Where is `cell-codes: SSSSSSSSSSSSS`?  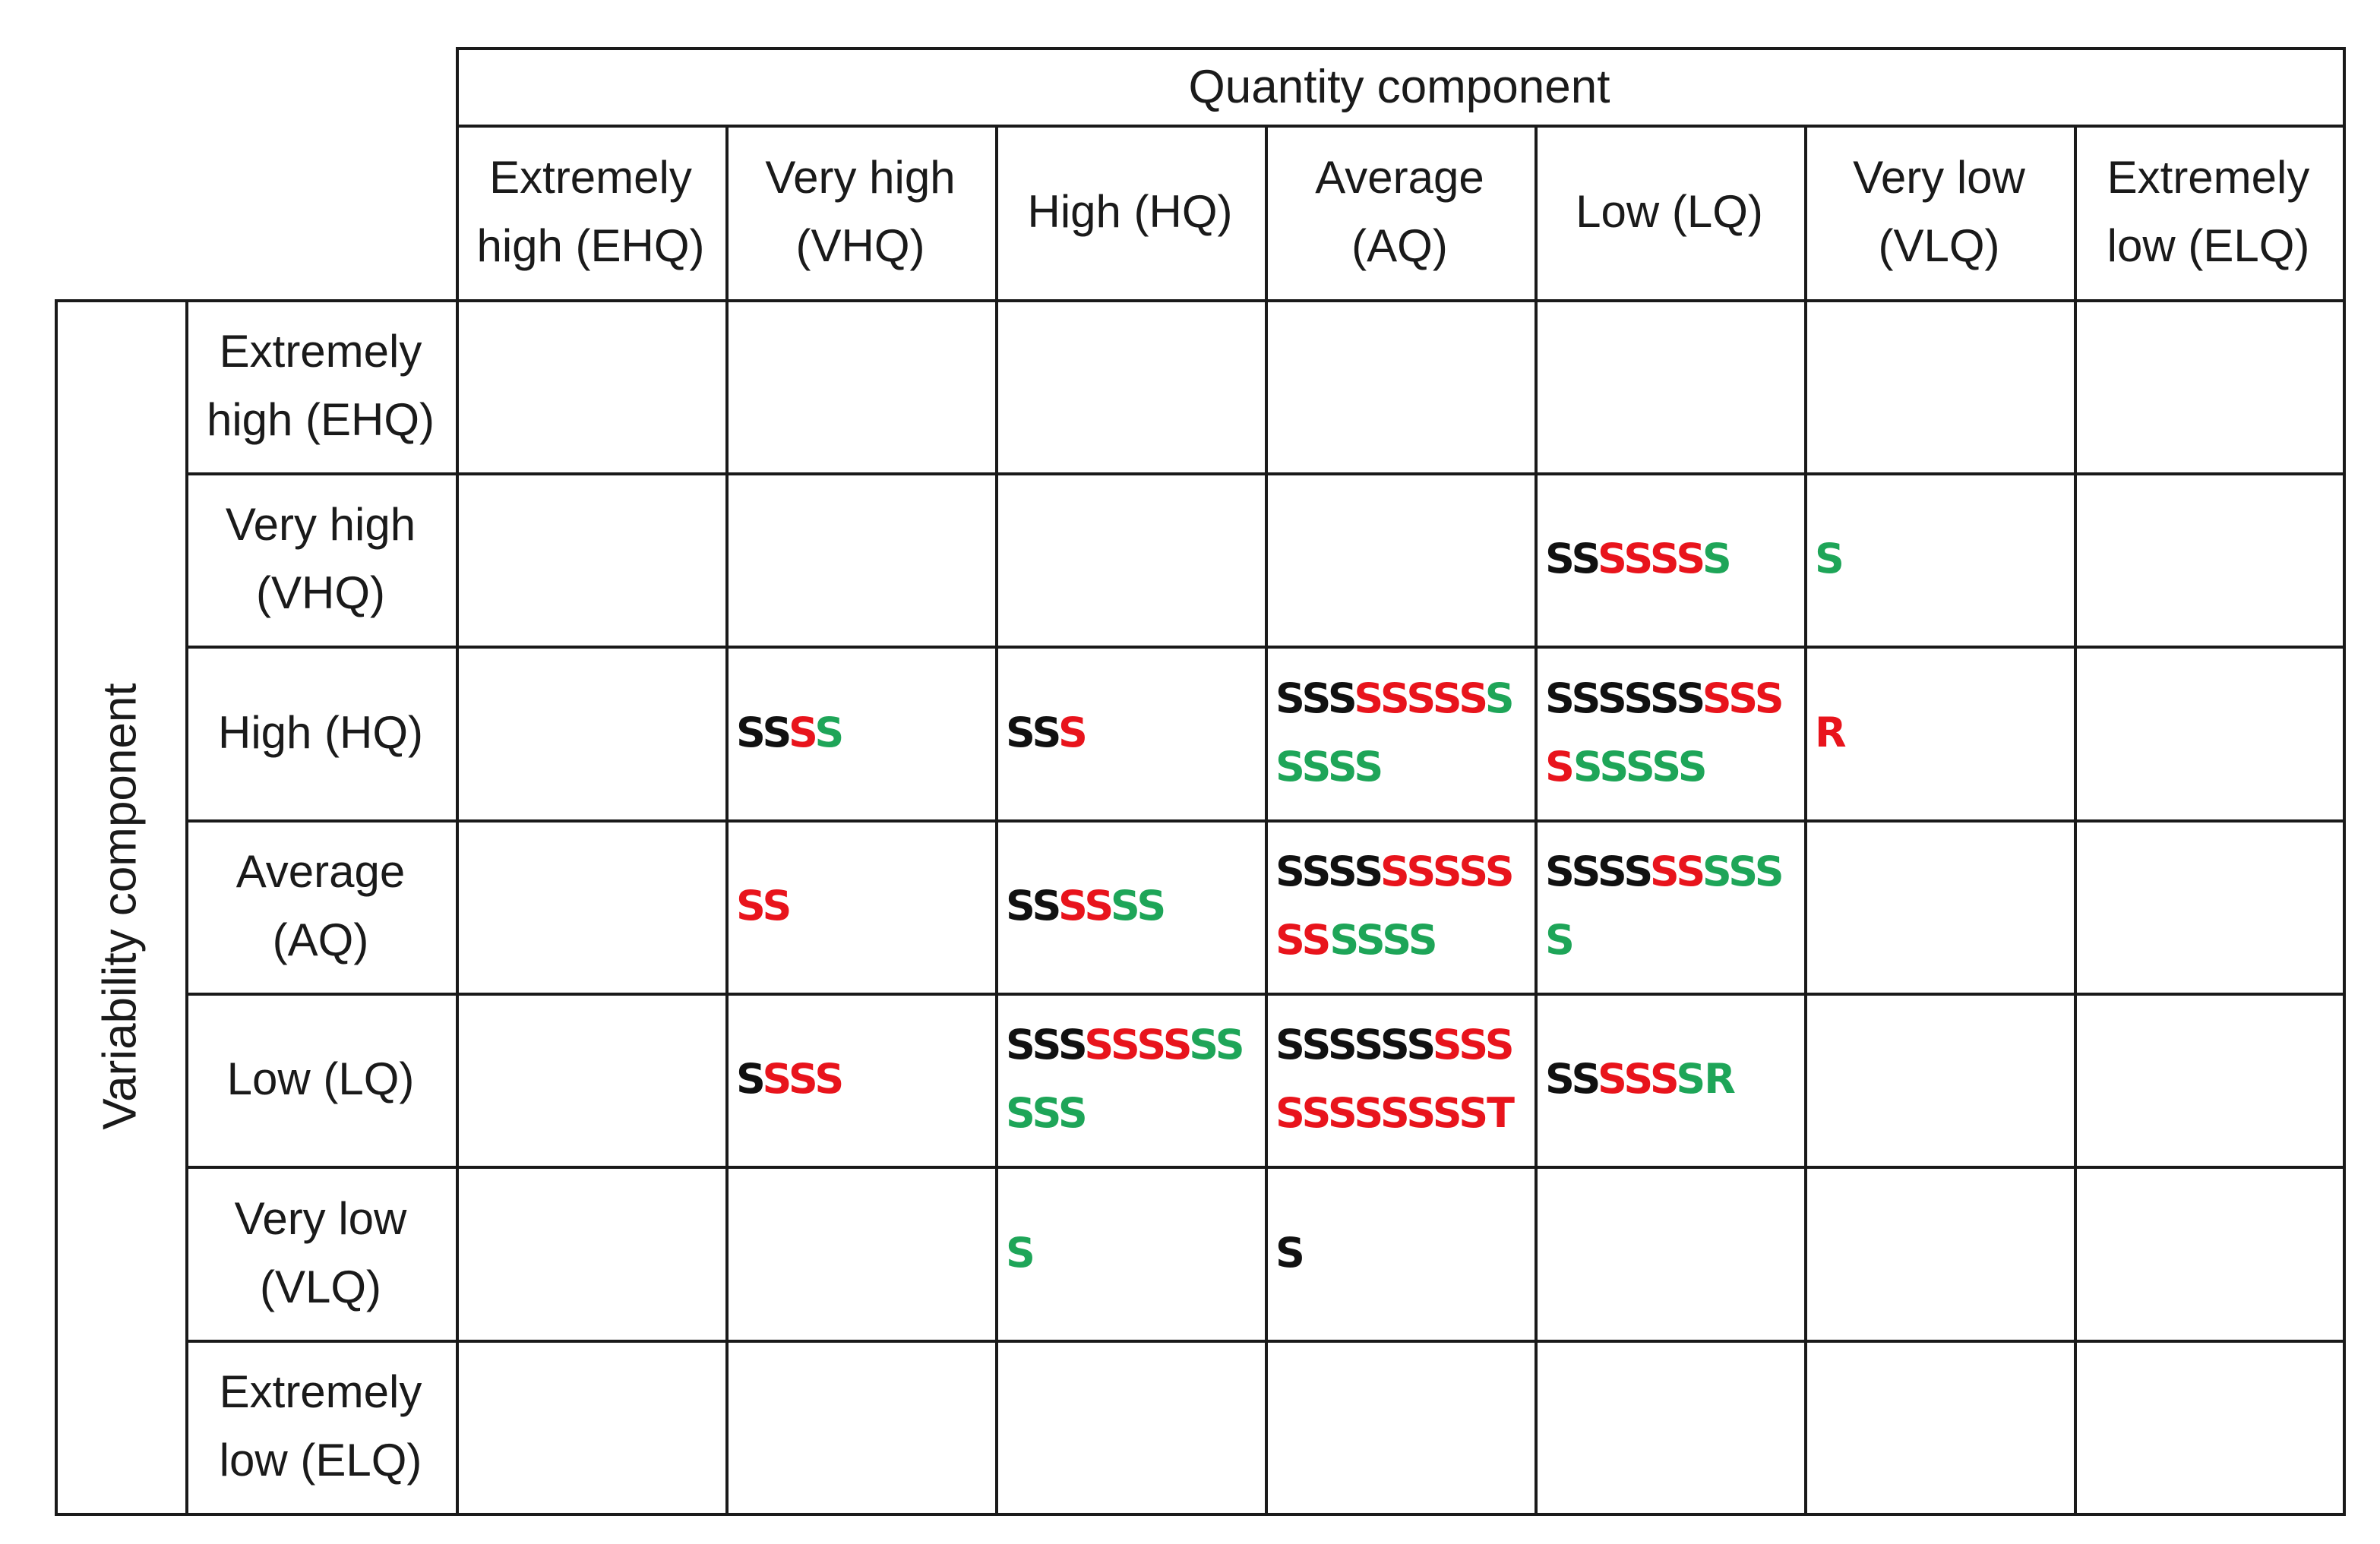
cell-codes: SSSSSSSSSSSSS is located at coordinates (1402, 733).